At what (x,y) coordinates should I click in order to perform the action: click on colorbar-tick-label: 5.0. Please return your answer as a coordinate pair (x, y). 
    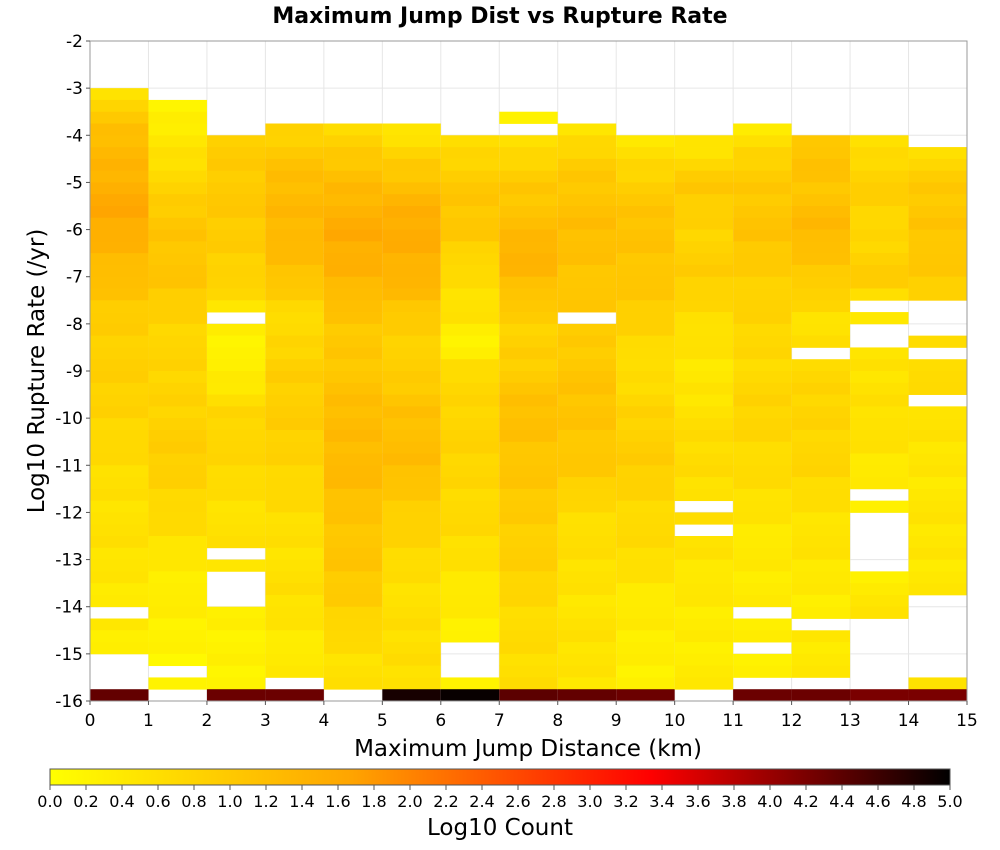
    Looking at the image, I should click on (949, 801).